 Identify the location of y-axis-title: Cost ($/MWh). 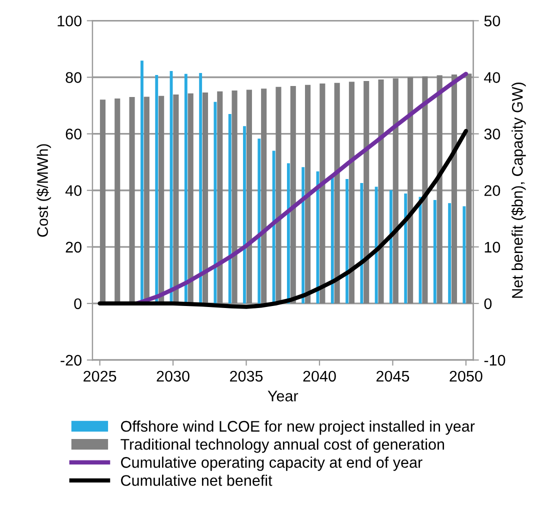
(44, 190).